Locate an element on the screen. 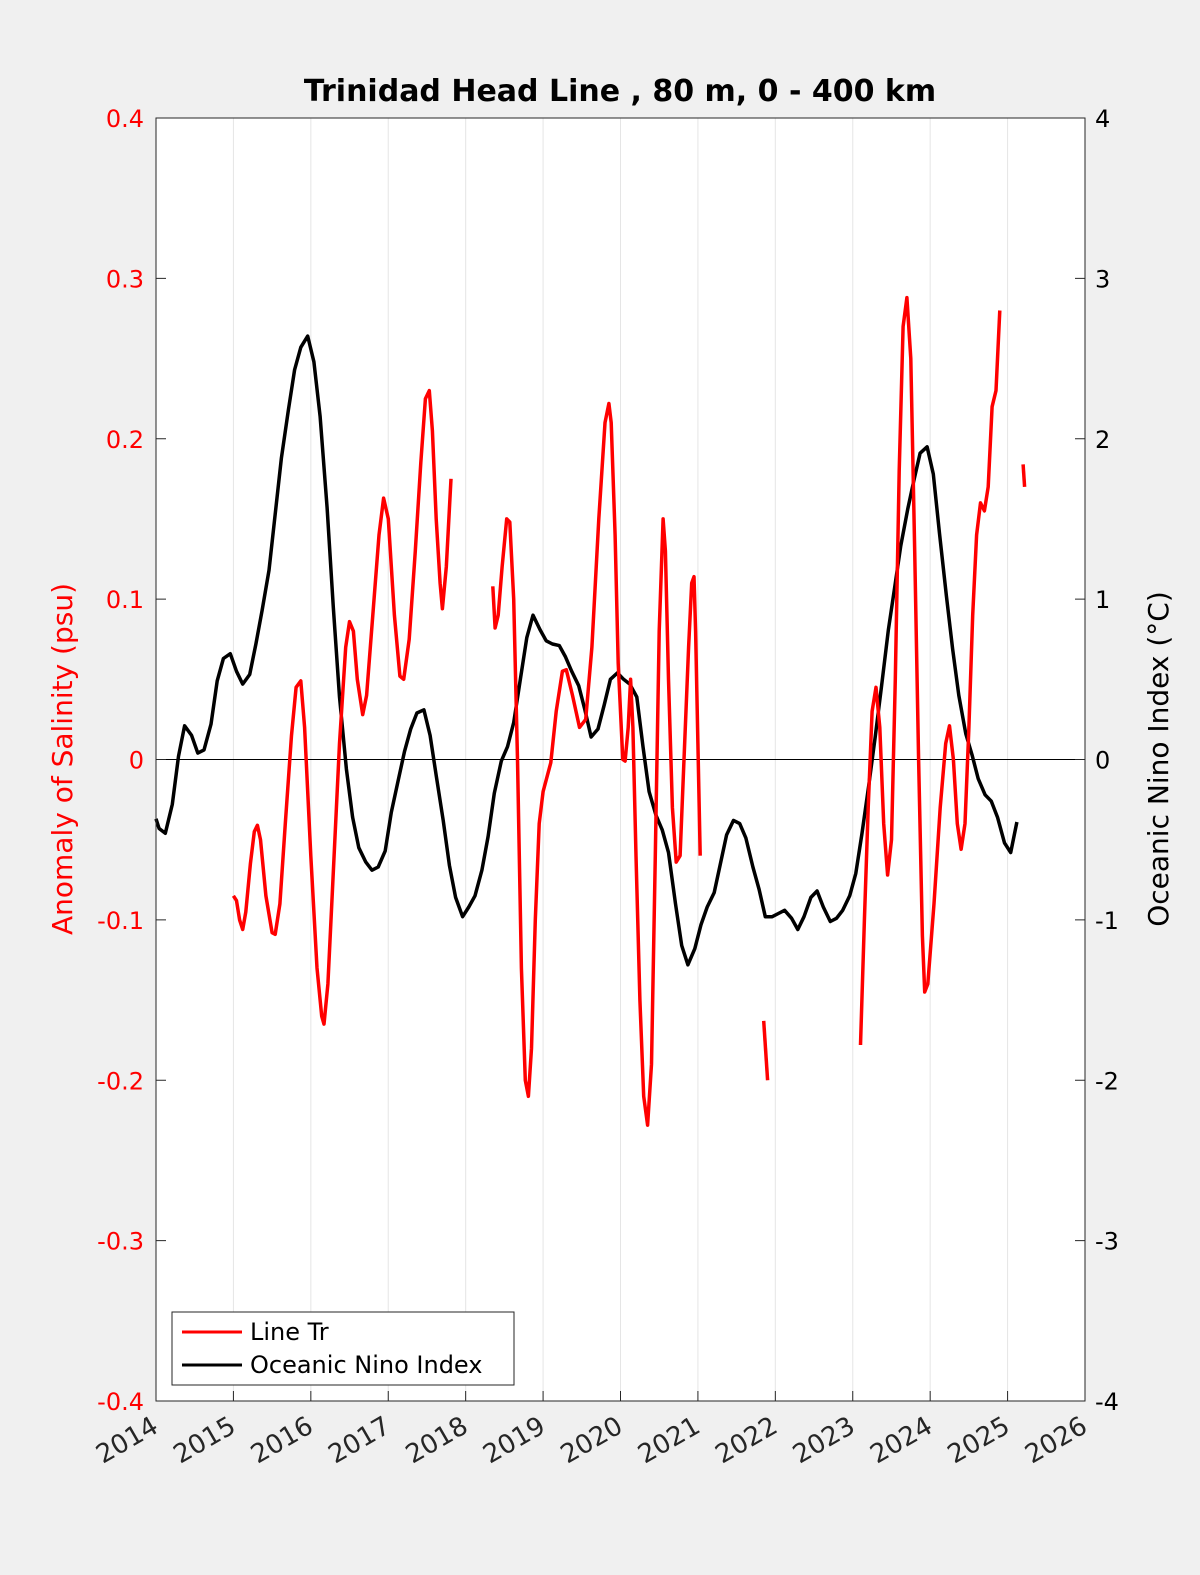  y-left-tick-label: -0.2 is located at coordinates (120, 1081).